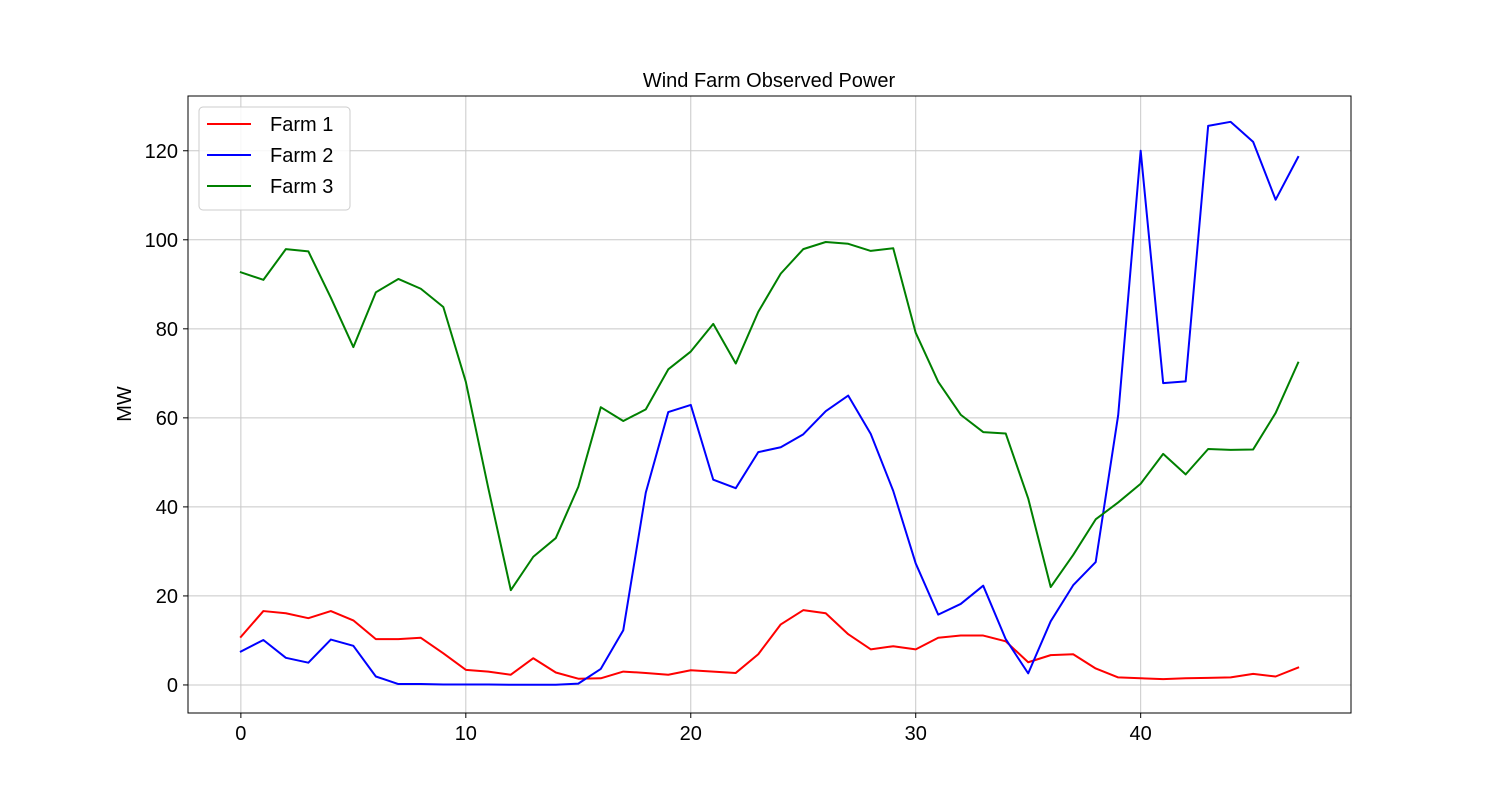 The image size is (1500, 800). I want to click on x-tick-label: 20, so click(691, 734).